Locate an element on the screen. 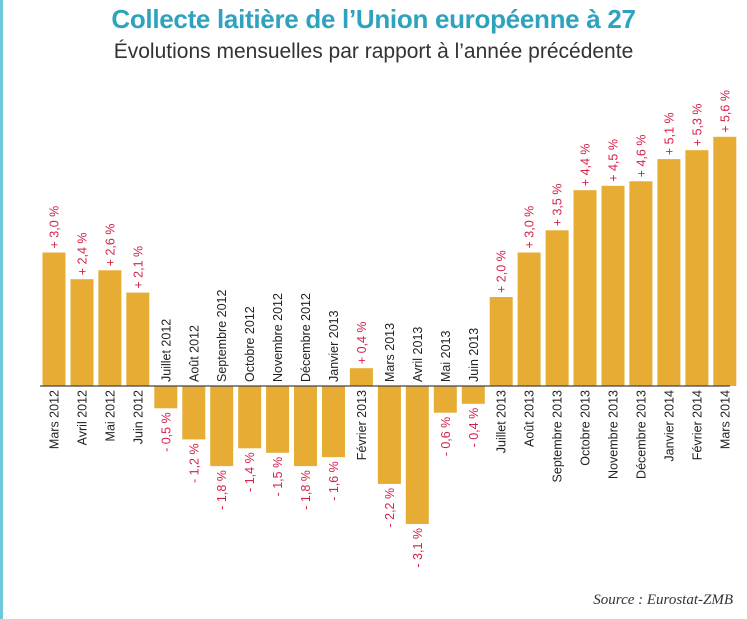  category-label: Juin 2013 is located at coordinates (474, 355).